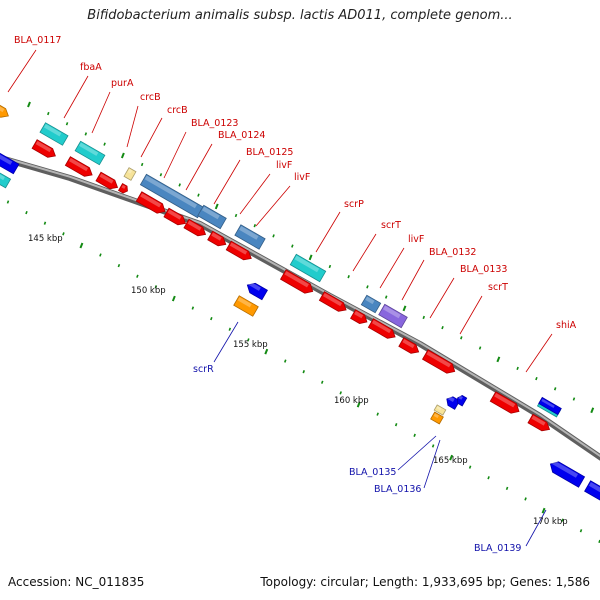  I want to click on gene-label-forward: purA, so click(122, 83).